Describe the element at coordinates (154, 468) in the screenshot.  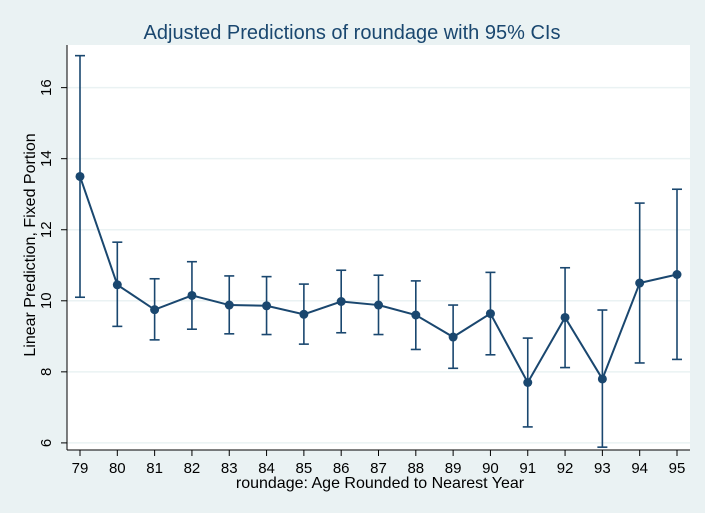
I see `x-tick-label: 81` at that location.